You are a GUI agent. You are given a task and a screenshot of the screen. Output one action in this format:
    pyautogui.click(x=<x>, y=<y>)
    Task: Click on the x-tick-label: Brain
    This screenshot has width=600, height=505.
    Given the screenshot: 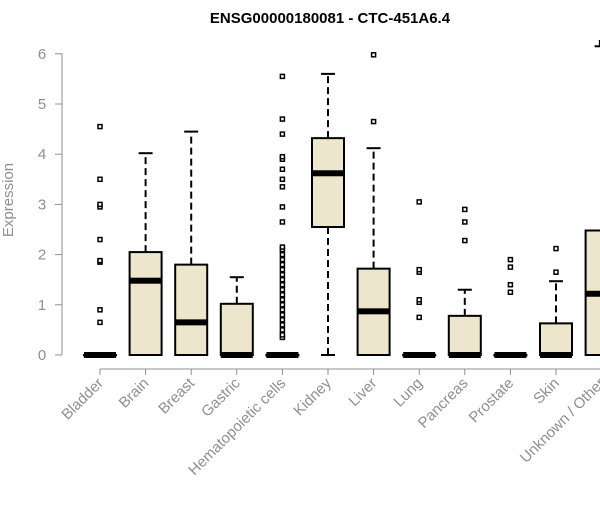 What is the action you would take?
    pyautogui.click(x=134, y=393)
    